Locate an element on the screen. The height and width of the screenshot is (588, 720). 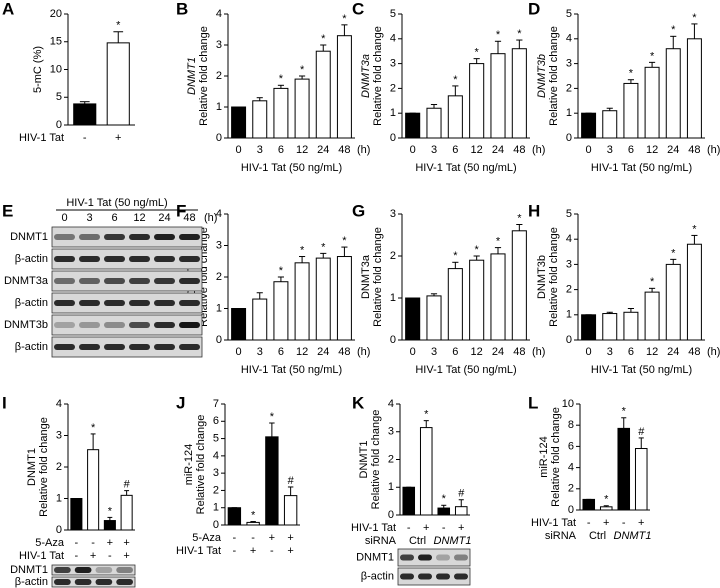
condition-name: HIV-1 Tat is located at coordinates (198, 551).